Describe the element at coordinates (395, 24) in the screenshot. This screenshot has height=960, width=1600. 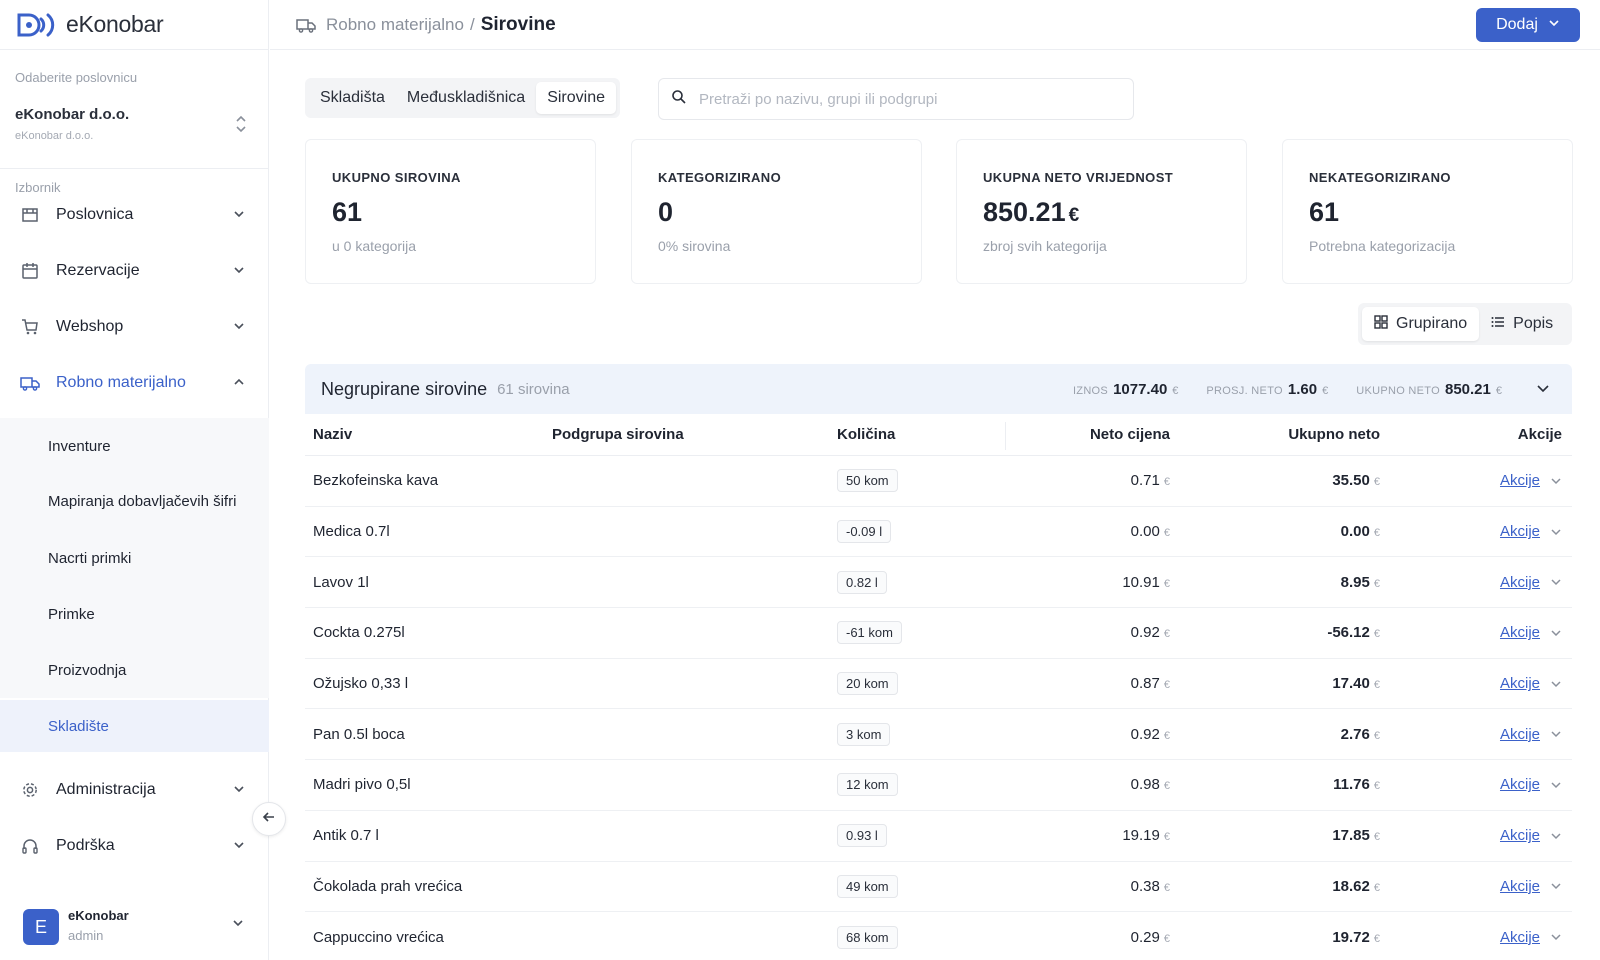
I see `breadcrumb-parent: Robno materijalno` at that location.